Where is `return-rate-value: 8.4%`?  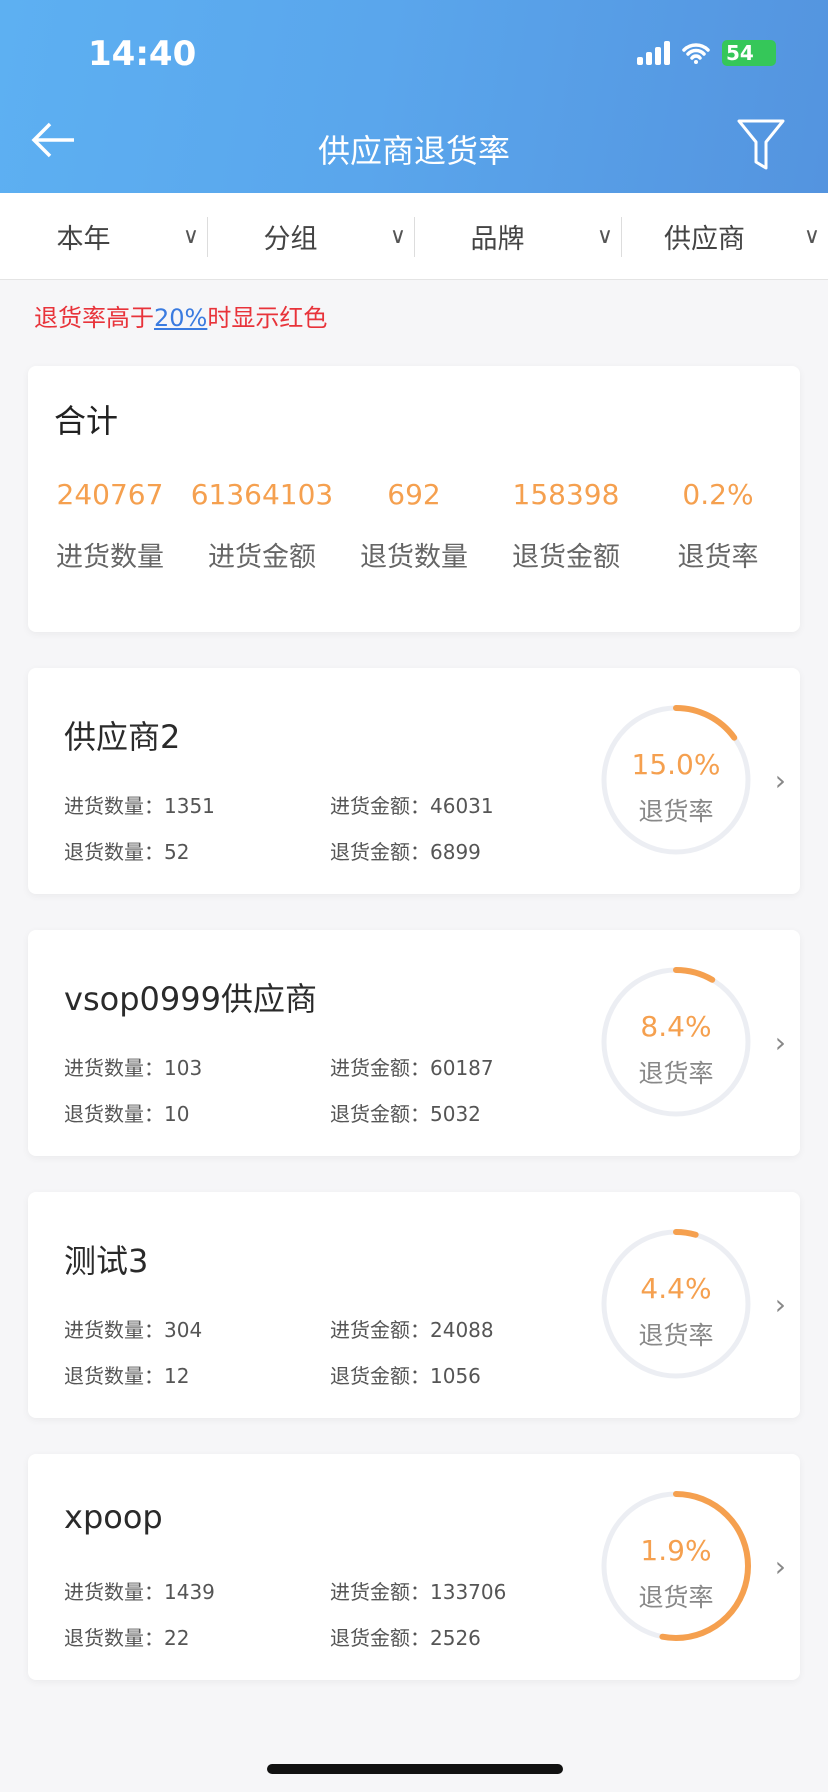 return-rate-value: 8.4% is located at coordinates (676, 1026).